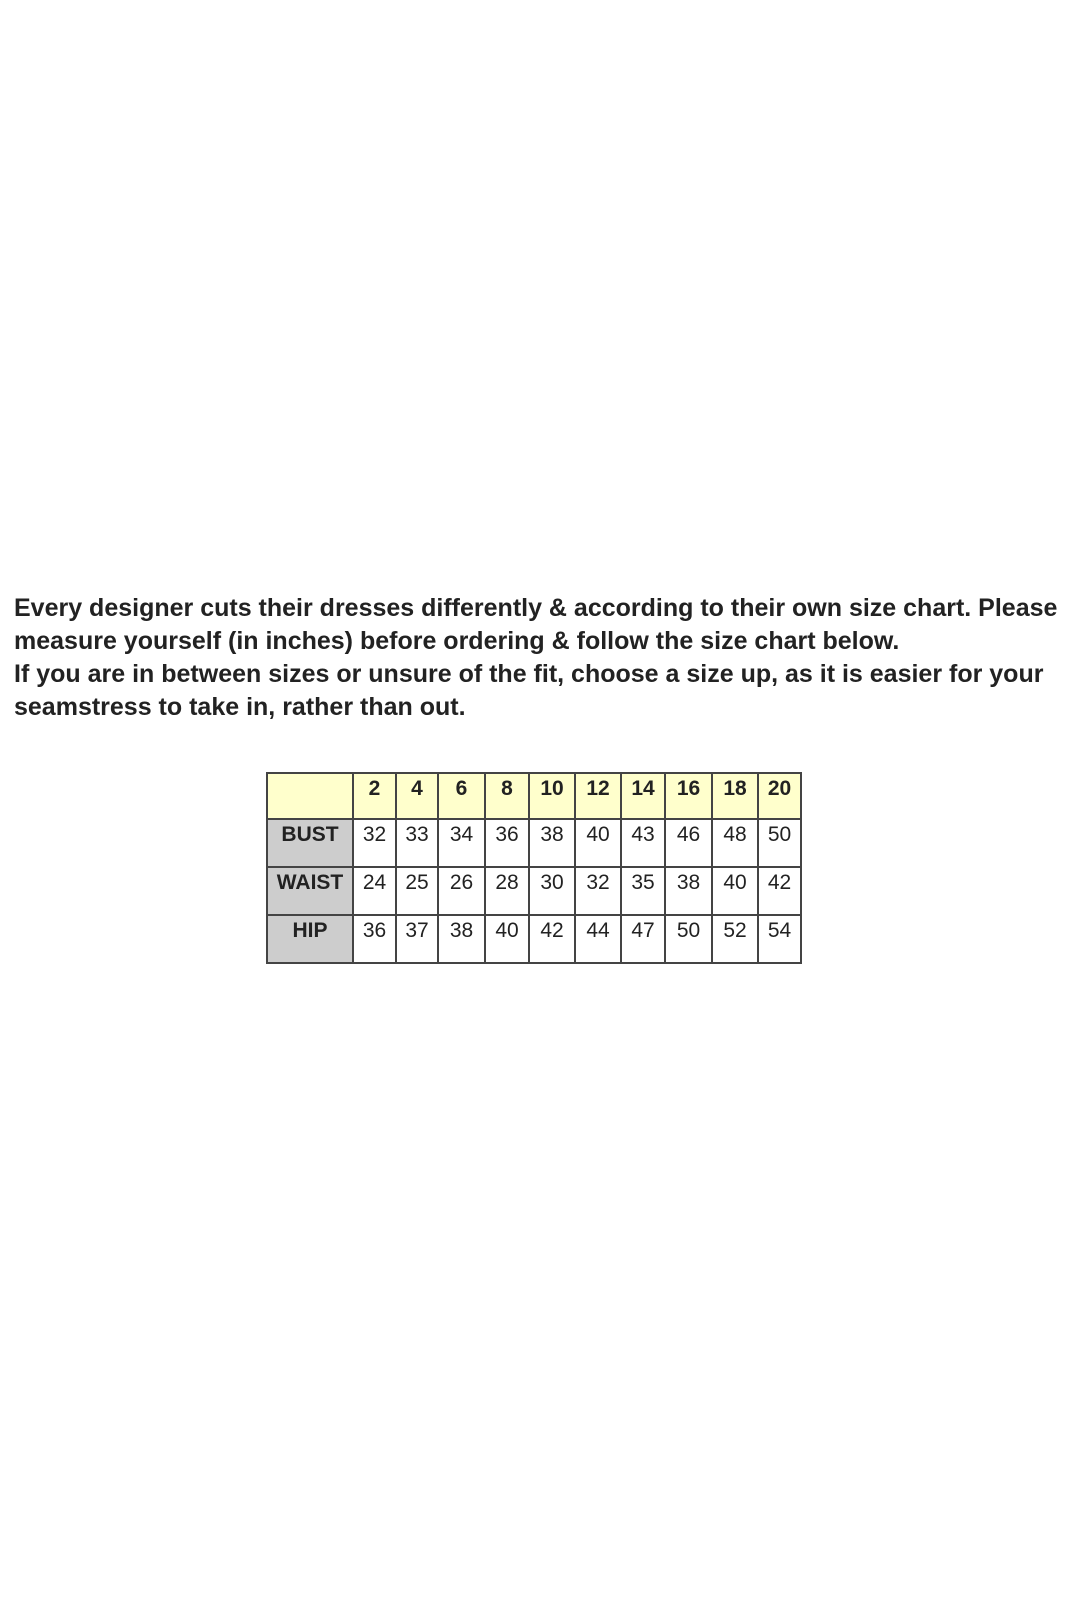  Describe the element at coordinates (310, 796) in the screenshot. I see `corner-cell` at that location.